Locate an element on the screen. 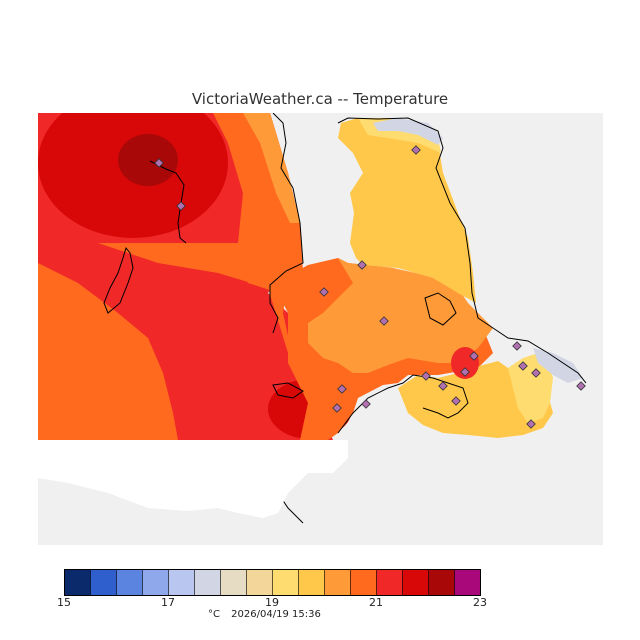  zone-light-orange-tip is located at coordinates (271, 168).